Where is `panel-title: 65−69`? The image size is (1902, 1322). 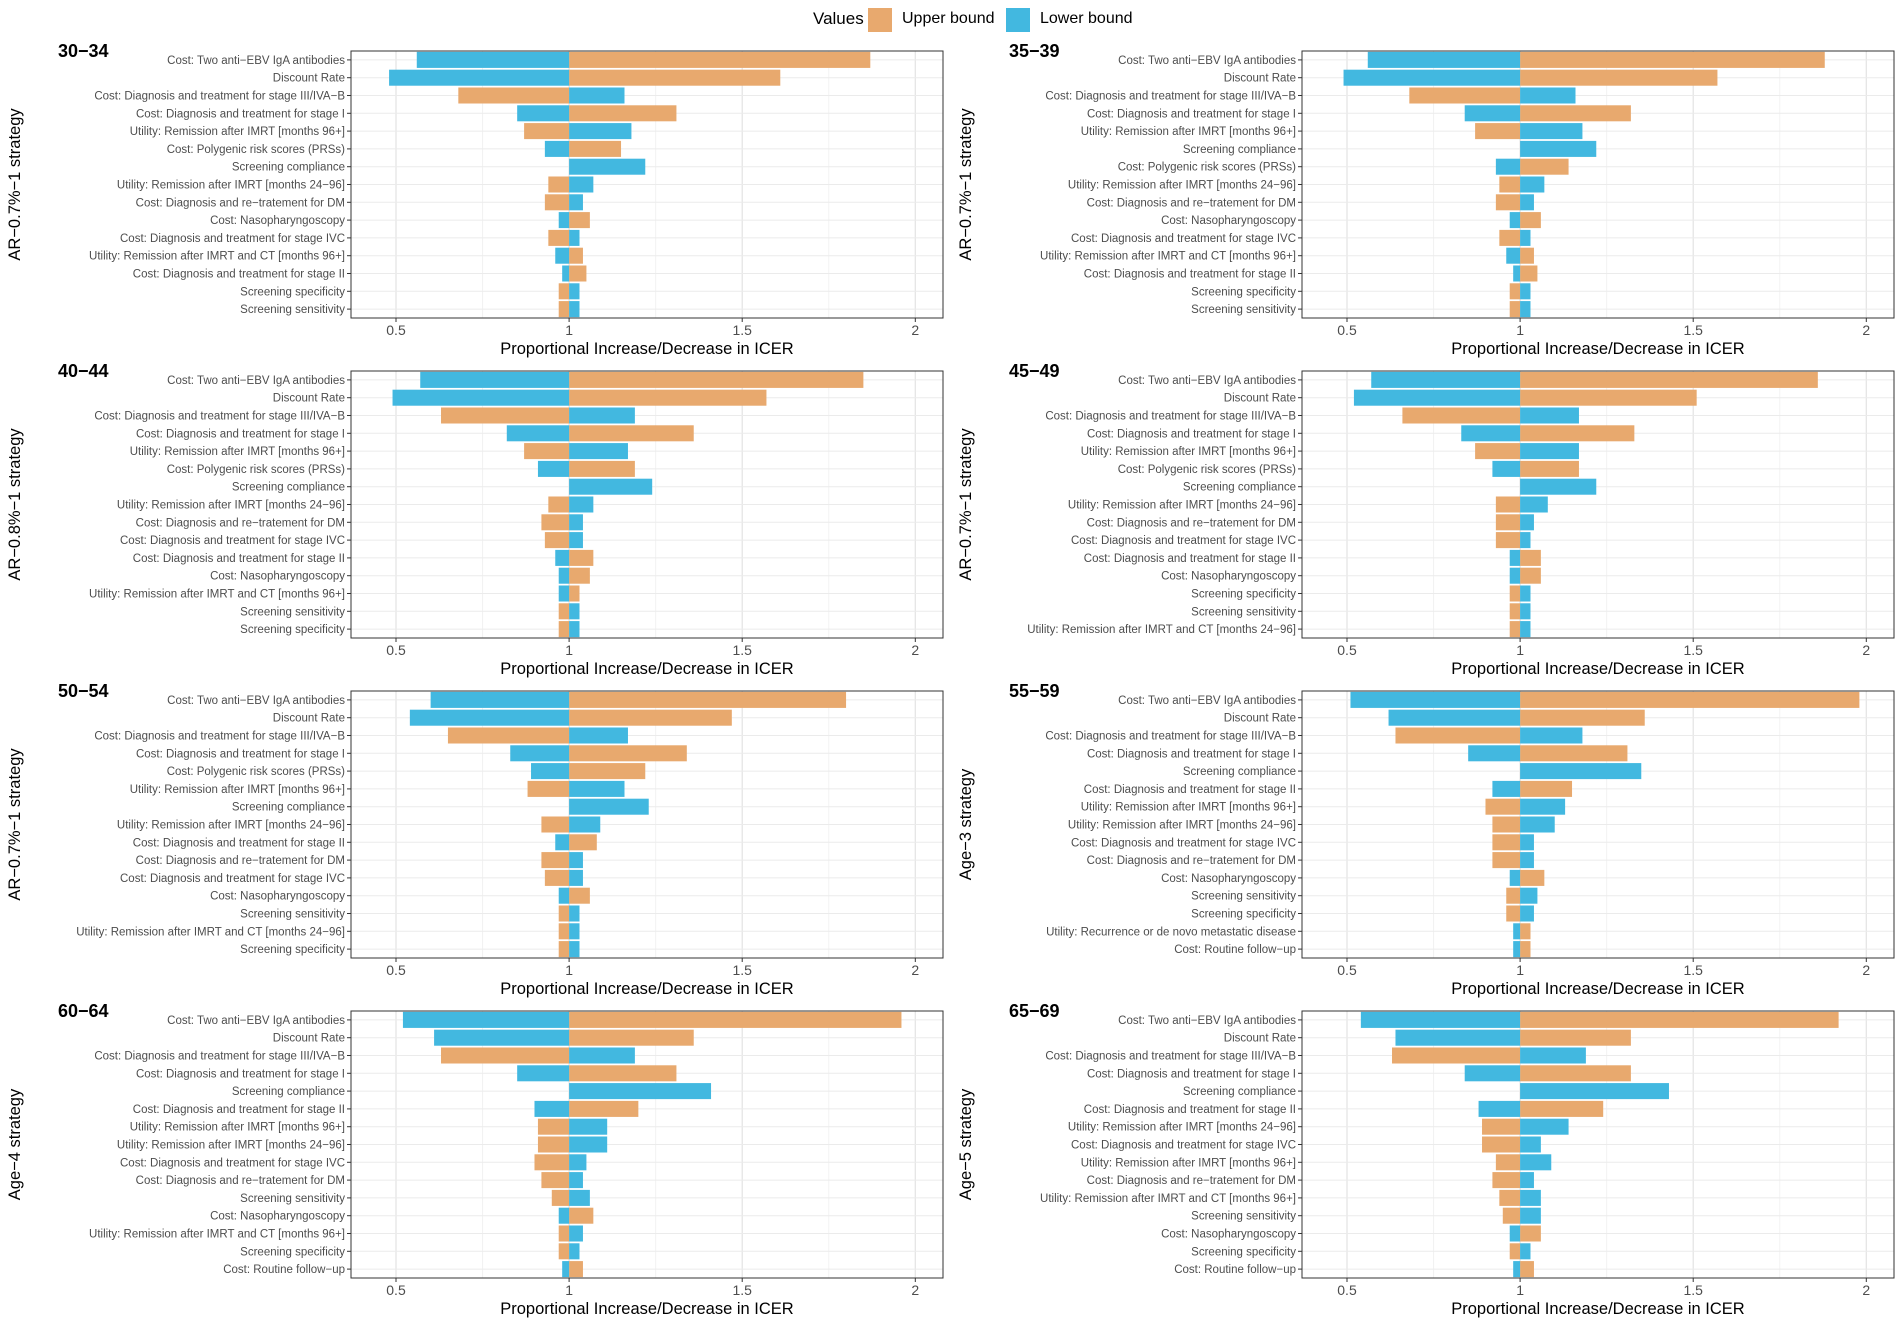
panel-title: 65−69 is located at coordinates (1034, 1011).